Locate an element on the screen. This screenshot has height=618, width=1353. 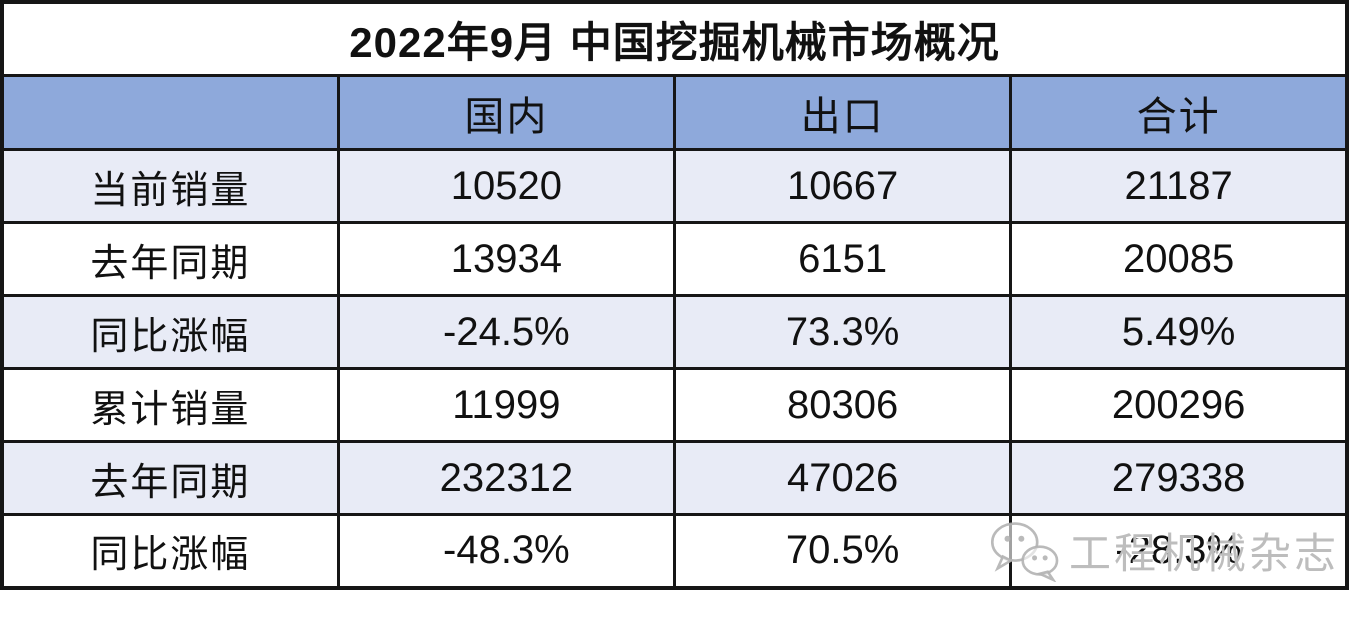
table-cell: 279338 is located at coordinates (1179, 478).